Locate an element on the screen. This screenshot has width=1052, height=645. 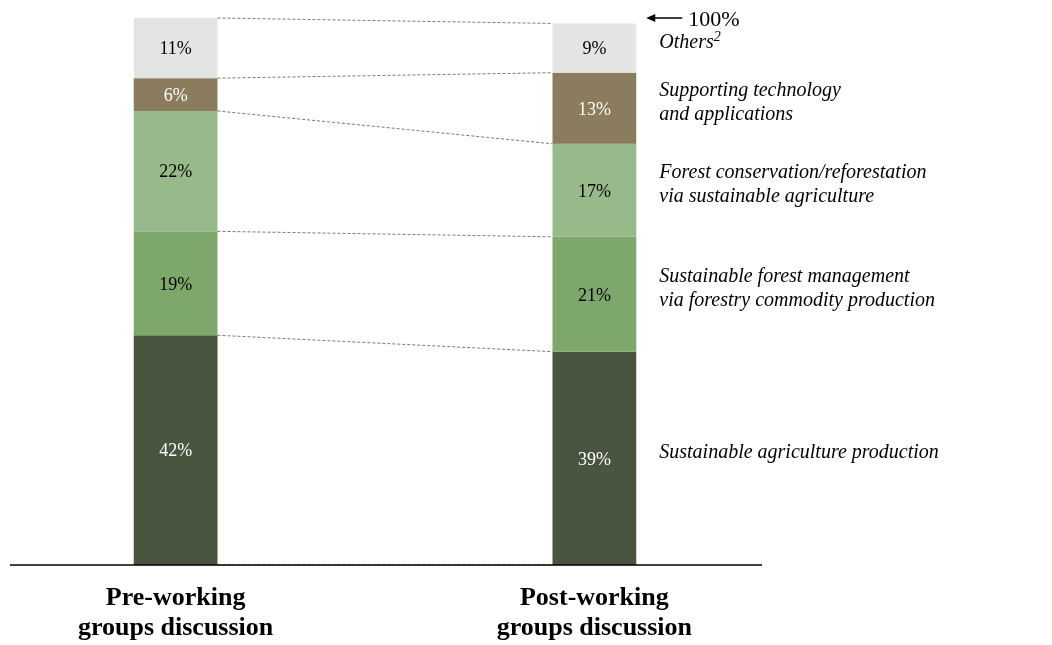
series-label: Supporting technology and applications is located at coordinates (750, 102).